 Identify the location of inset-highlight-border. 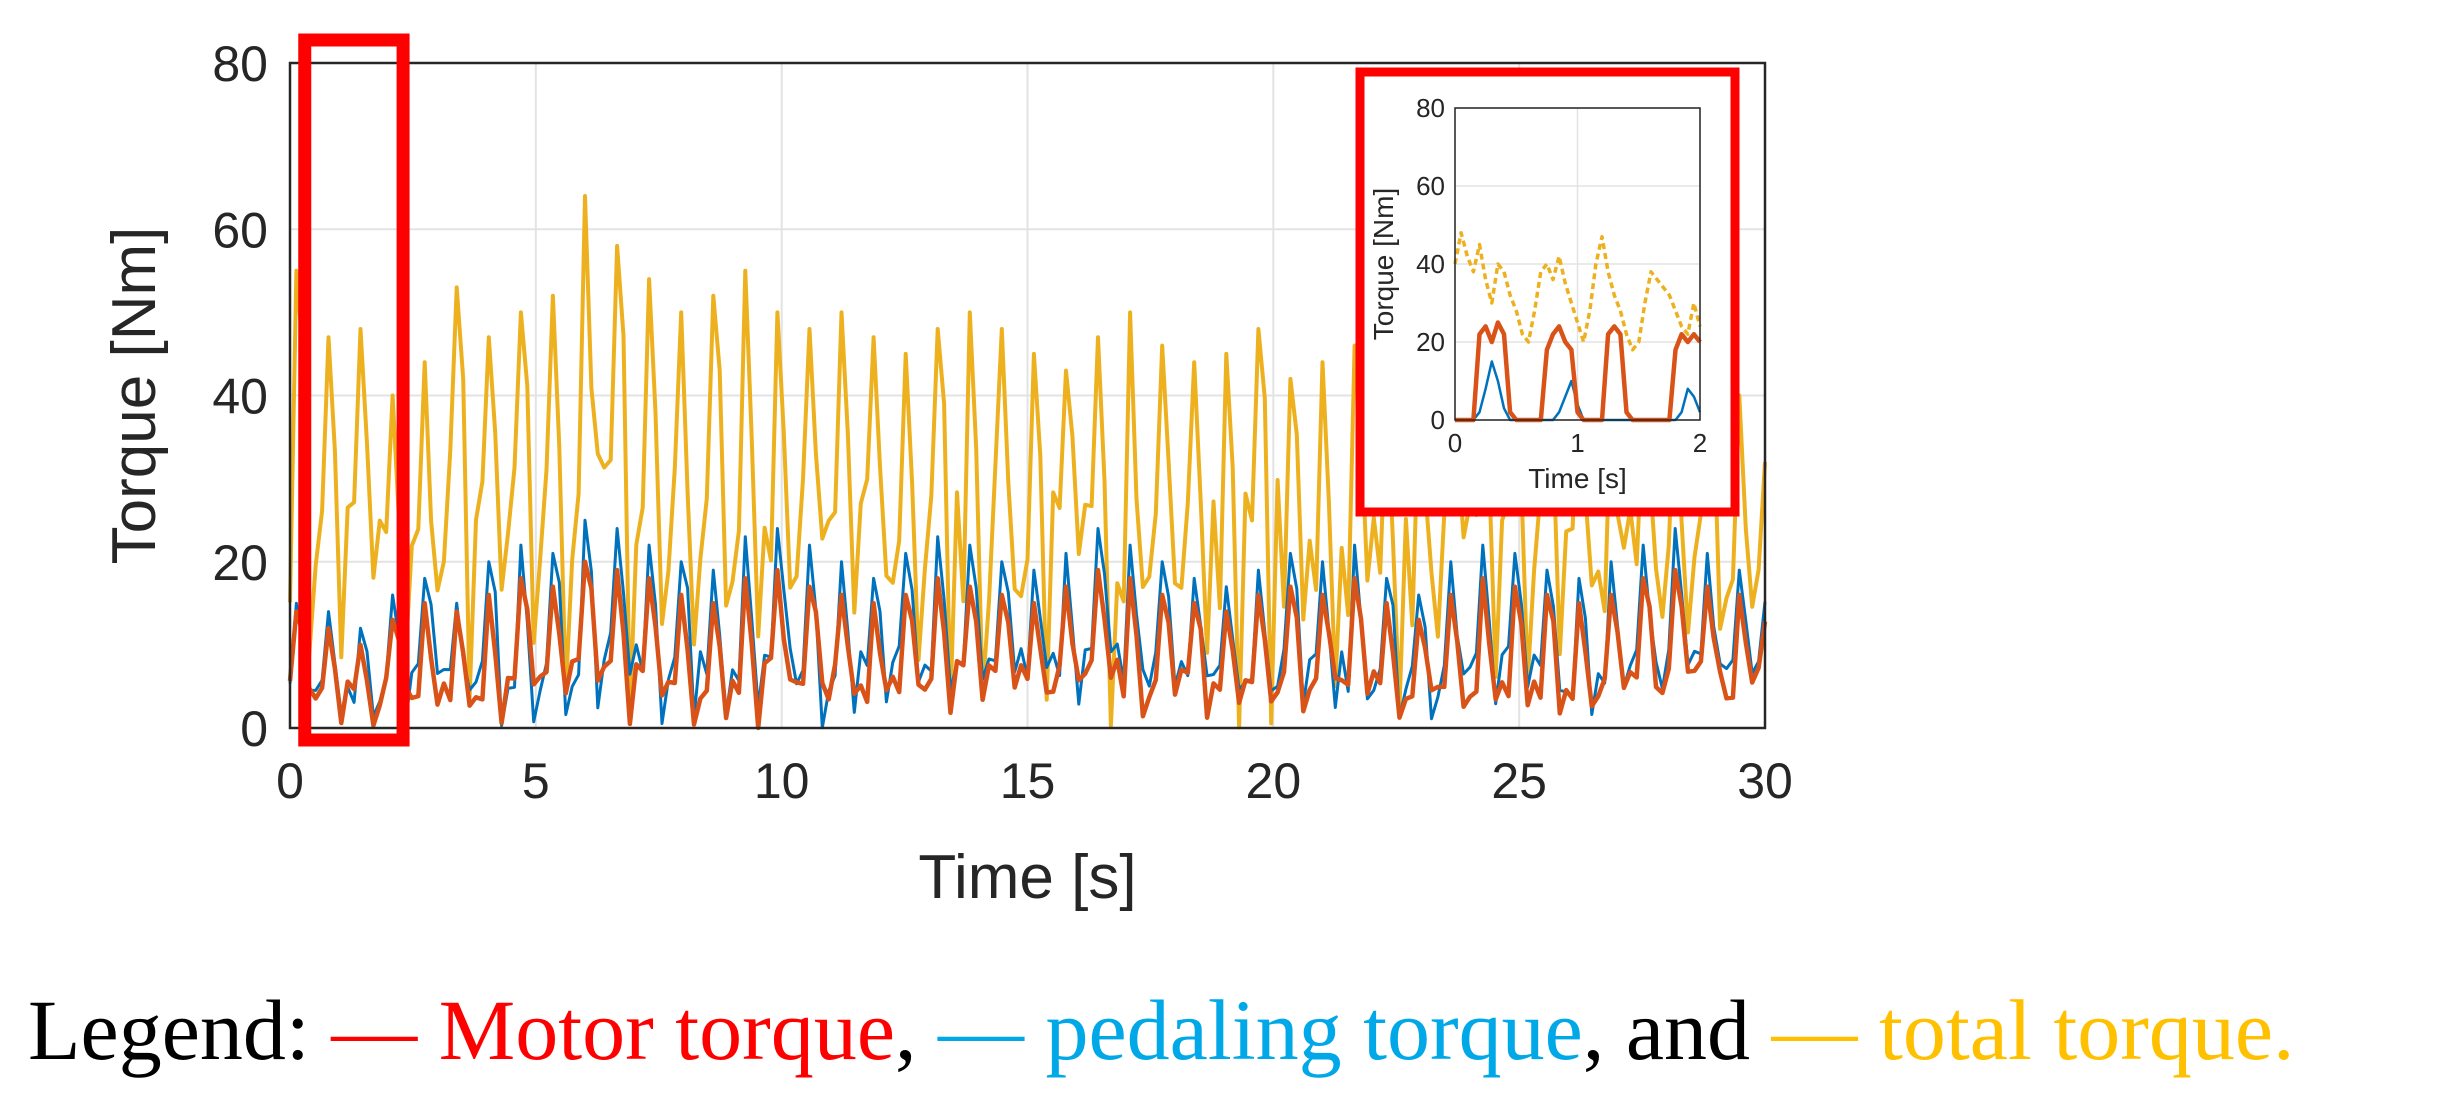
(1547, 292).